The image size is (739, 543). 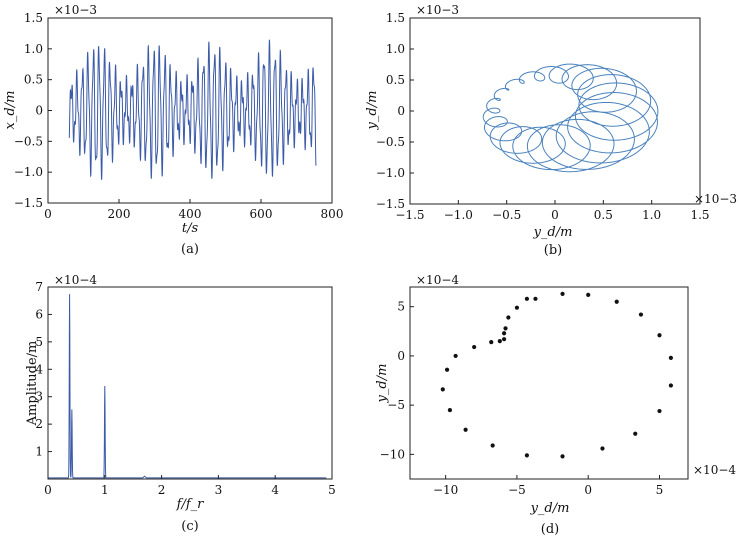 I want to click on chart-b-ytick-label: −1.5, so click(x=390, y=204).